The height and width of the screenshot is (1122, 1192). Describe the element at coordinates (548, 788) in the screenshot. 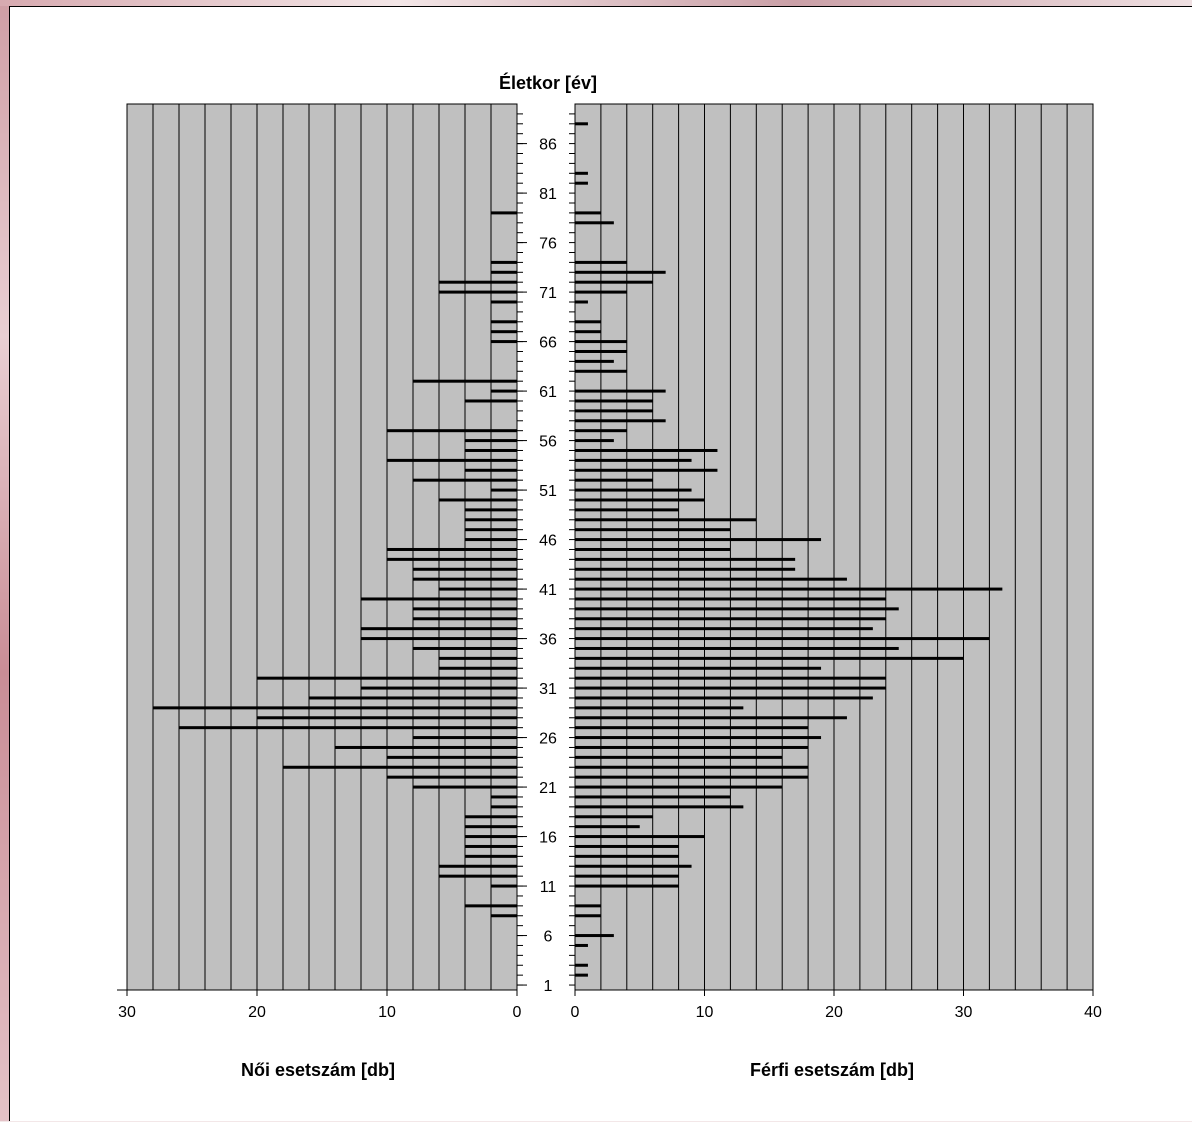

I see `age-tick-label: 21` at that location.